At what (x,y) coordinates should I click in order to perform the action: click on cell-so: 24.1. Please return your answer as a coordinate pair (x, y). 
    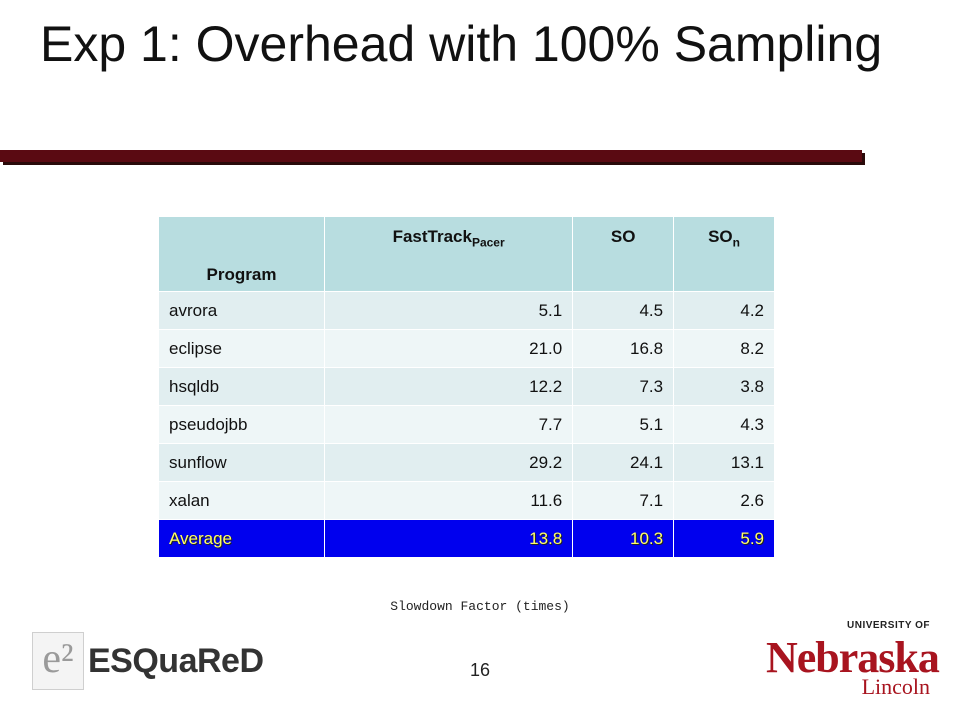
    Looking at the image, I should click on (623, 462).